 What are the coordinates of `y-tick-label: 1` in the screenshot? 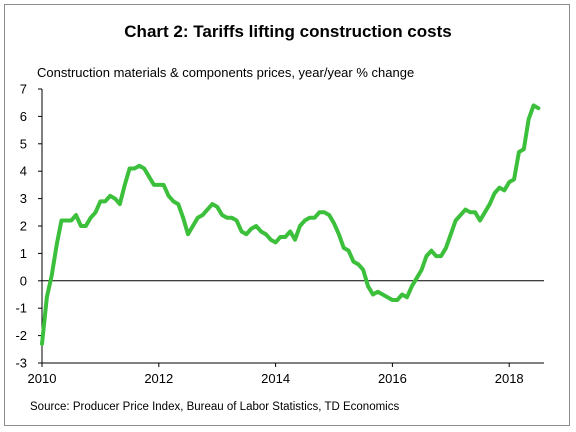 It's located at (23, 253).